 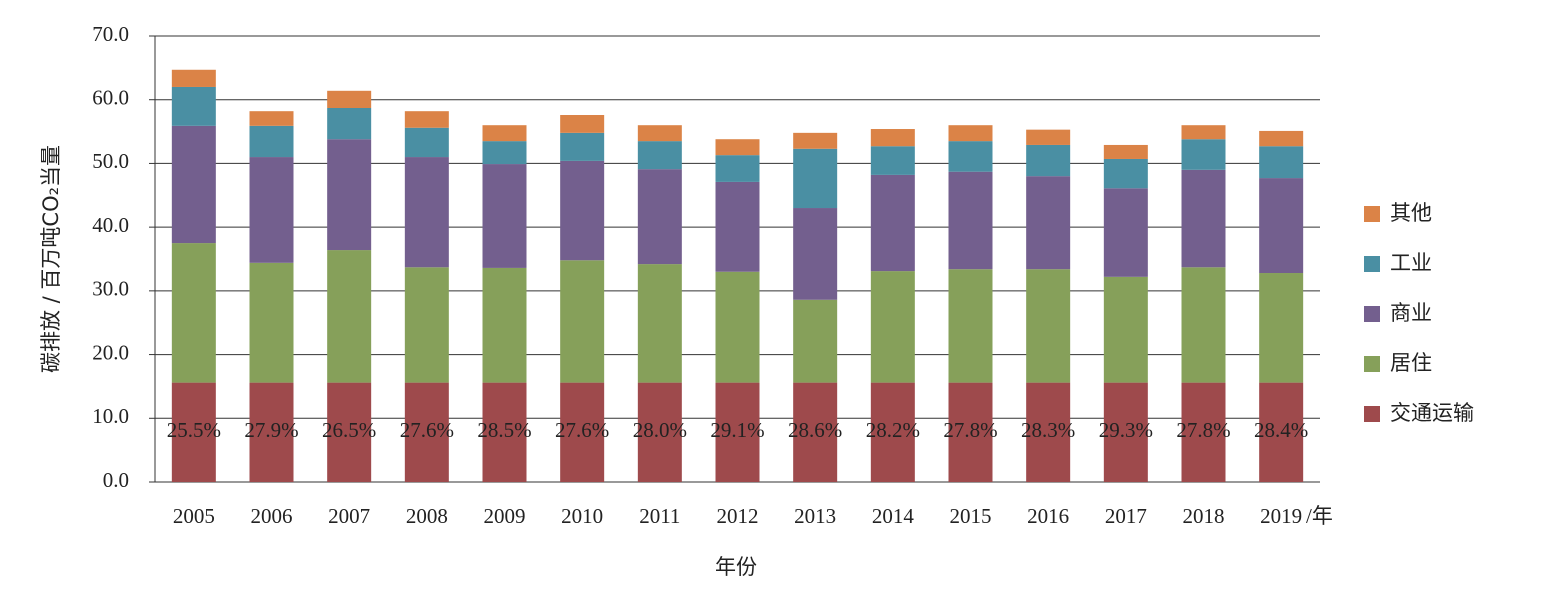 What do you see at coordinates (110, 289) in the screenshot?
I see `y-tick-label: 30.0` at bounding box center [110, 289].